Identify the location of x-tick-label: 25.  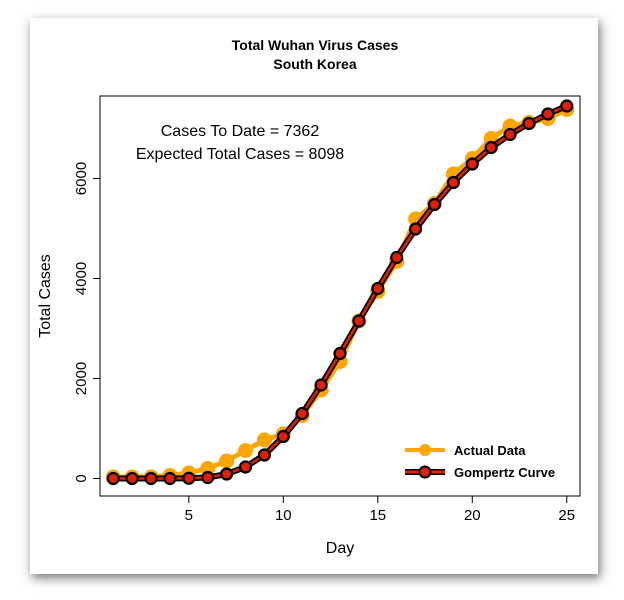
(566, 515).